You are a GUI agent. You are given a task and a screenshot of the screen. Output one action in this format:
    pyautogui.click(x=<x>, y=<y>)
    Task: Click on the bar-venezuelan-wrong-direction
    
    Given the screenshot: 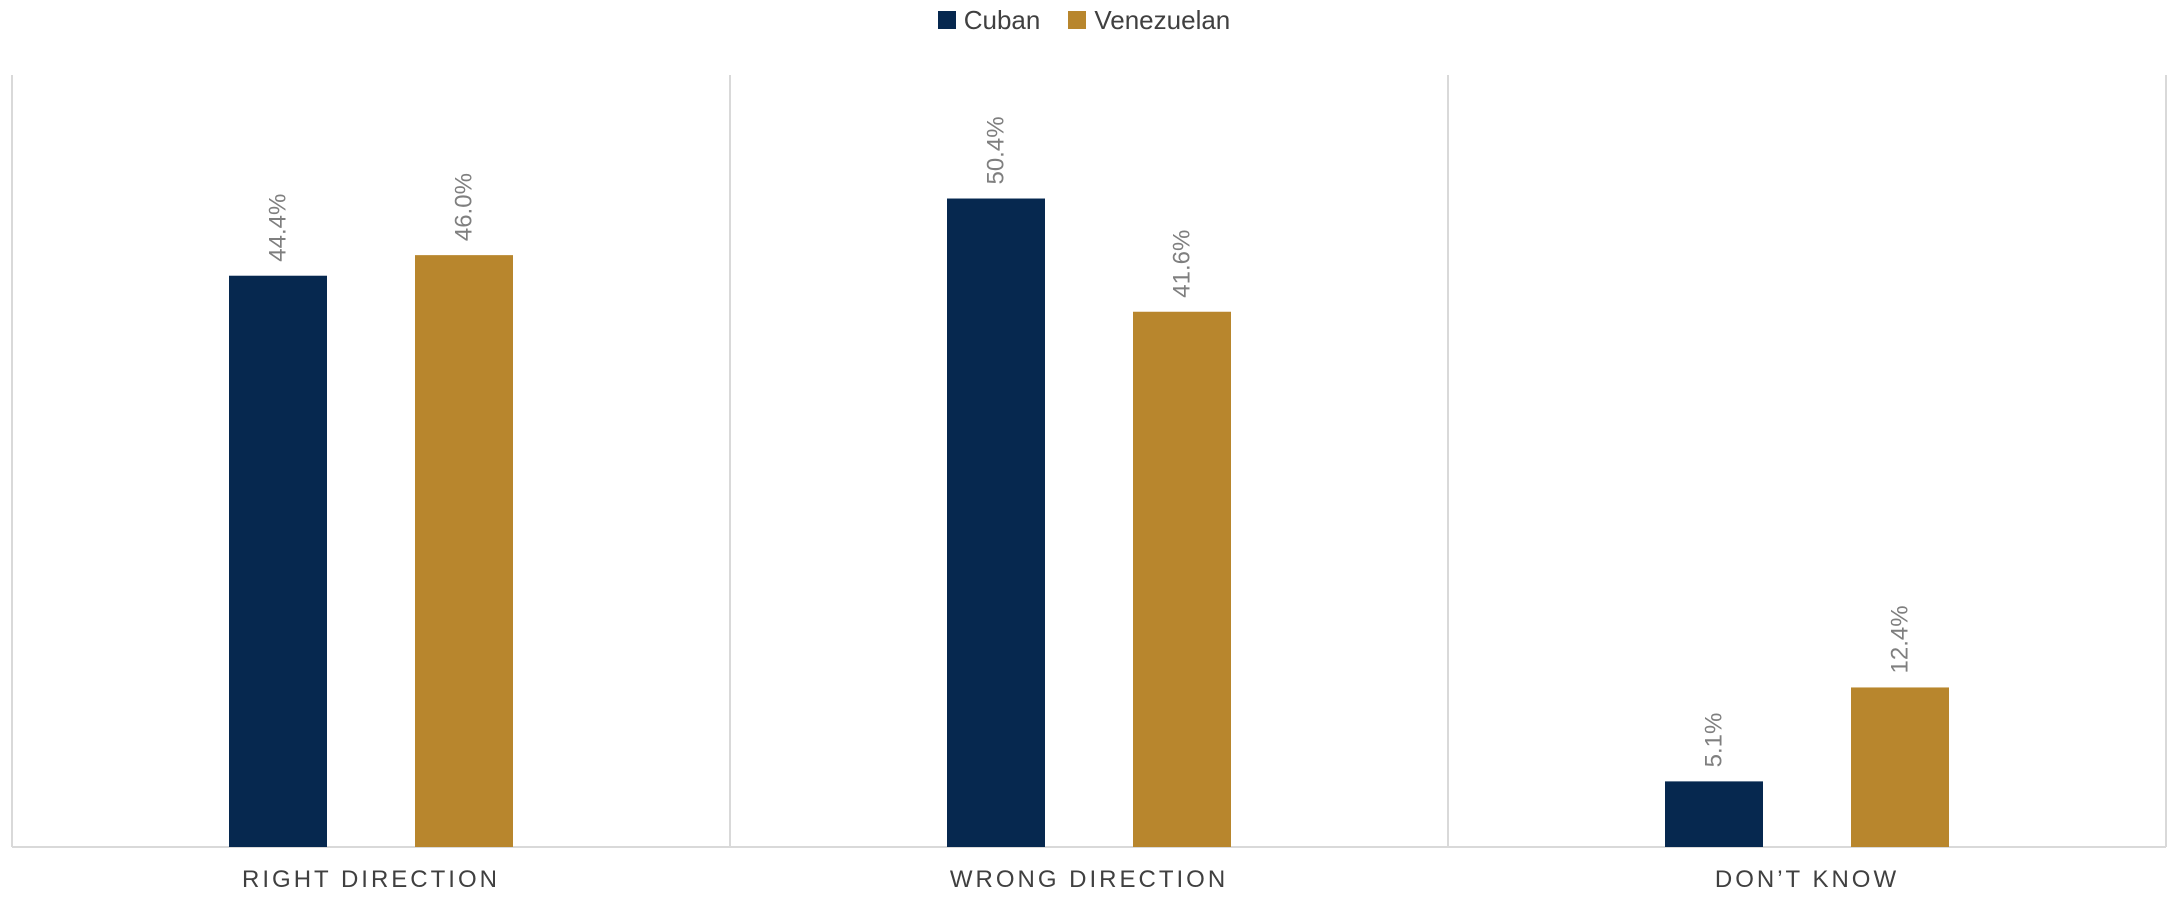 What is the action you would take?
    pyautogui.click(x=1182, y=579)
    